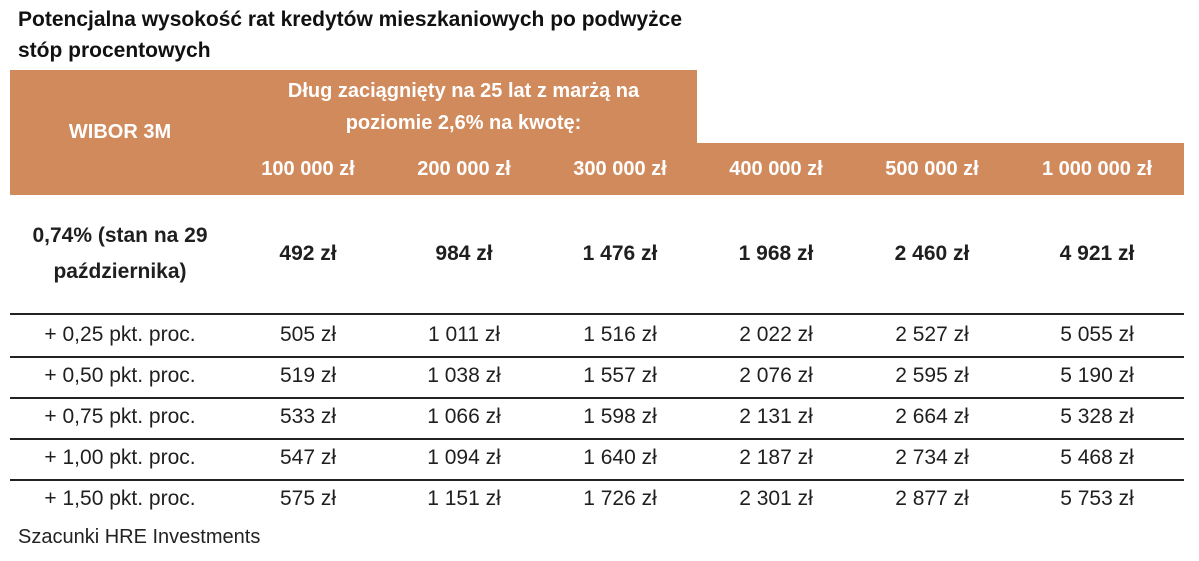 The width and height of the screenshot is (1199, 561). What do you see at coordinates (620, 168) in the screenshot?
I see `column-header: 300 000 zł` at bounding box center [620, 168].